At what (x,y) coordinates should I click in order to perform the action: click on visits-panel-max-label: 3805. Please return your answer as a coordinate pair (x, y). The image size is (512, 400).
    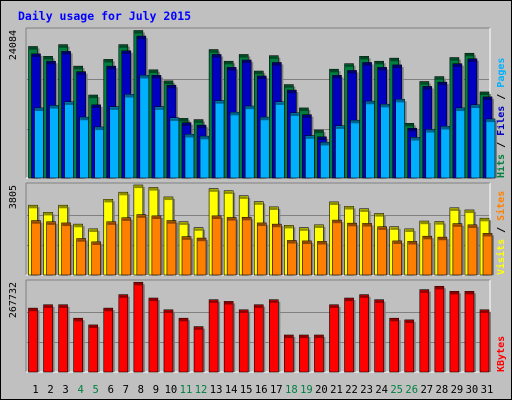
    Looking at the image, I should click on (13, 197).